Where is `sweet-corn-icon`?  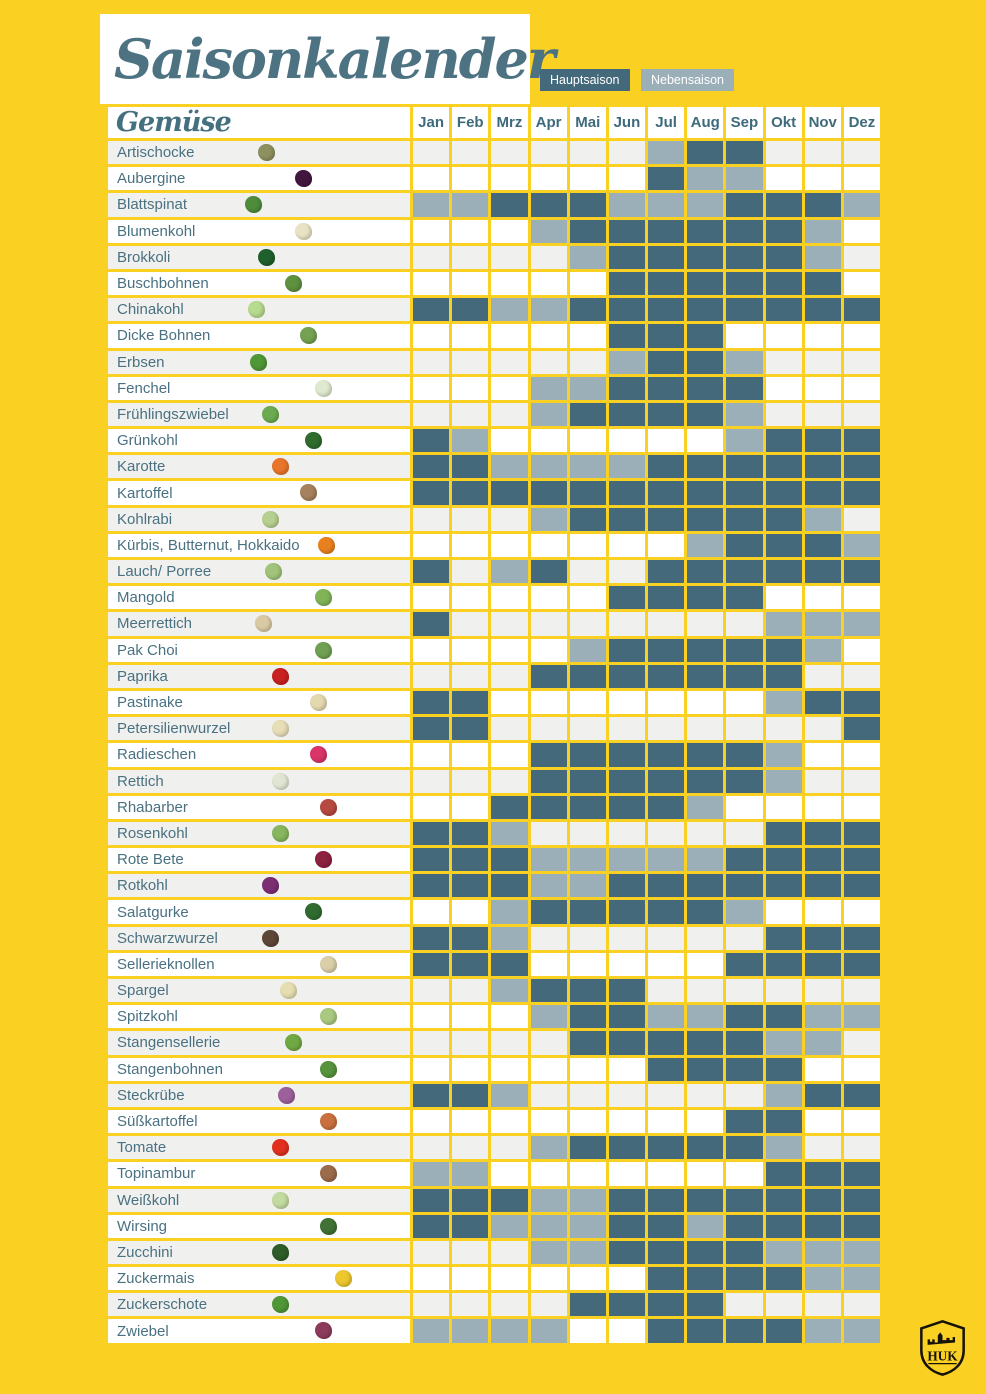
sweet-corn-icon is located at coordinates (343, 1279).